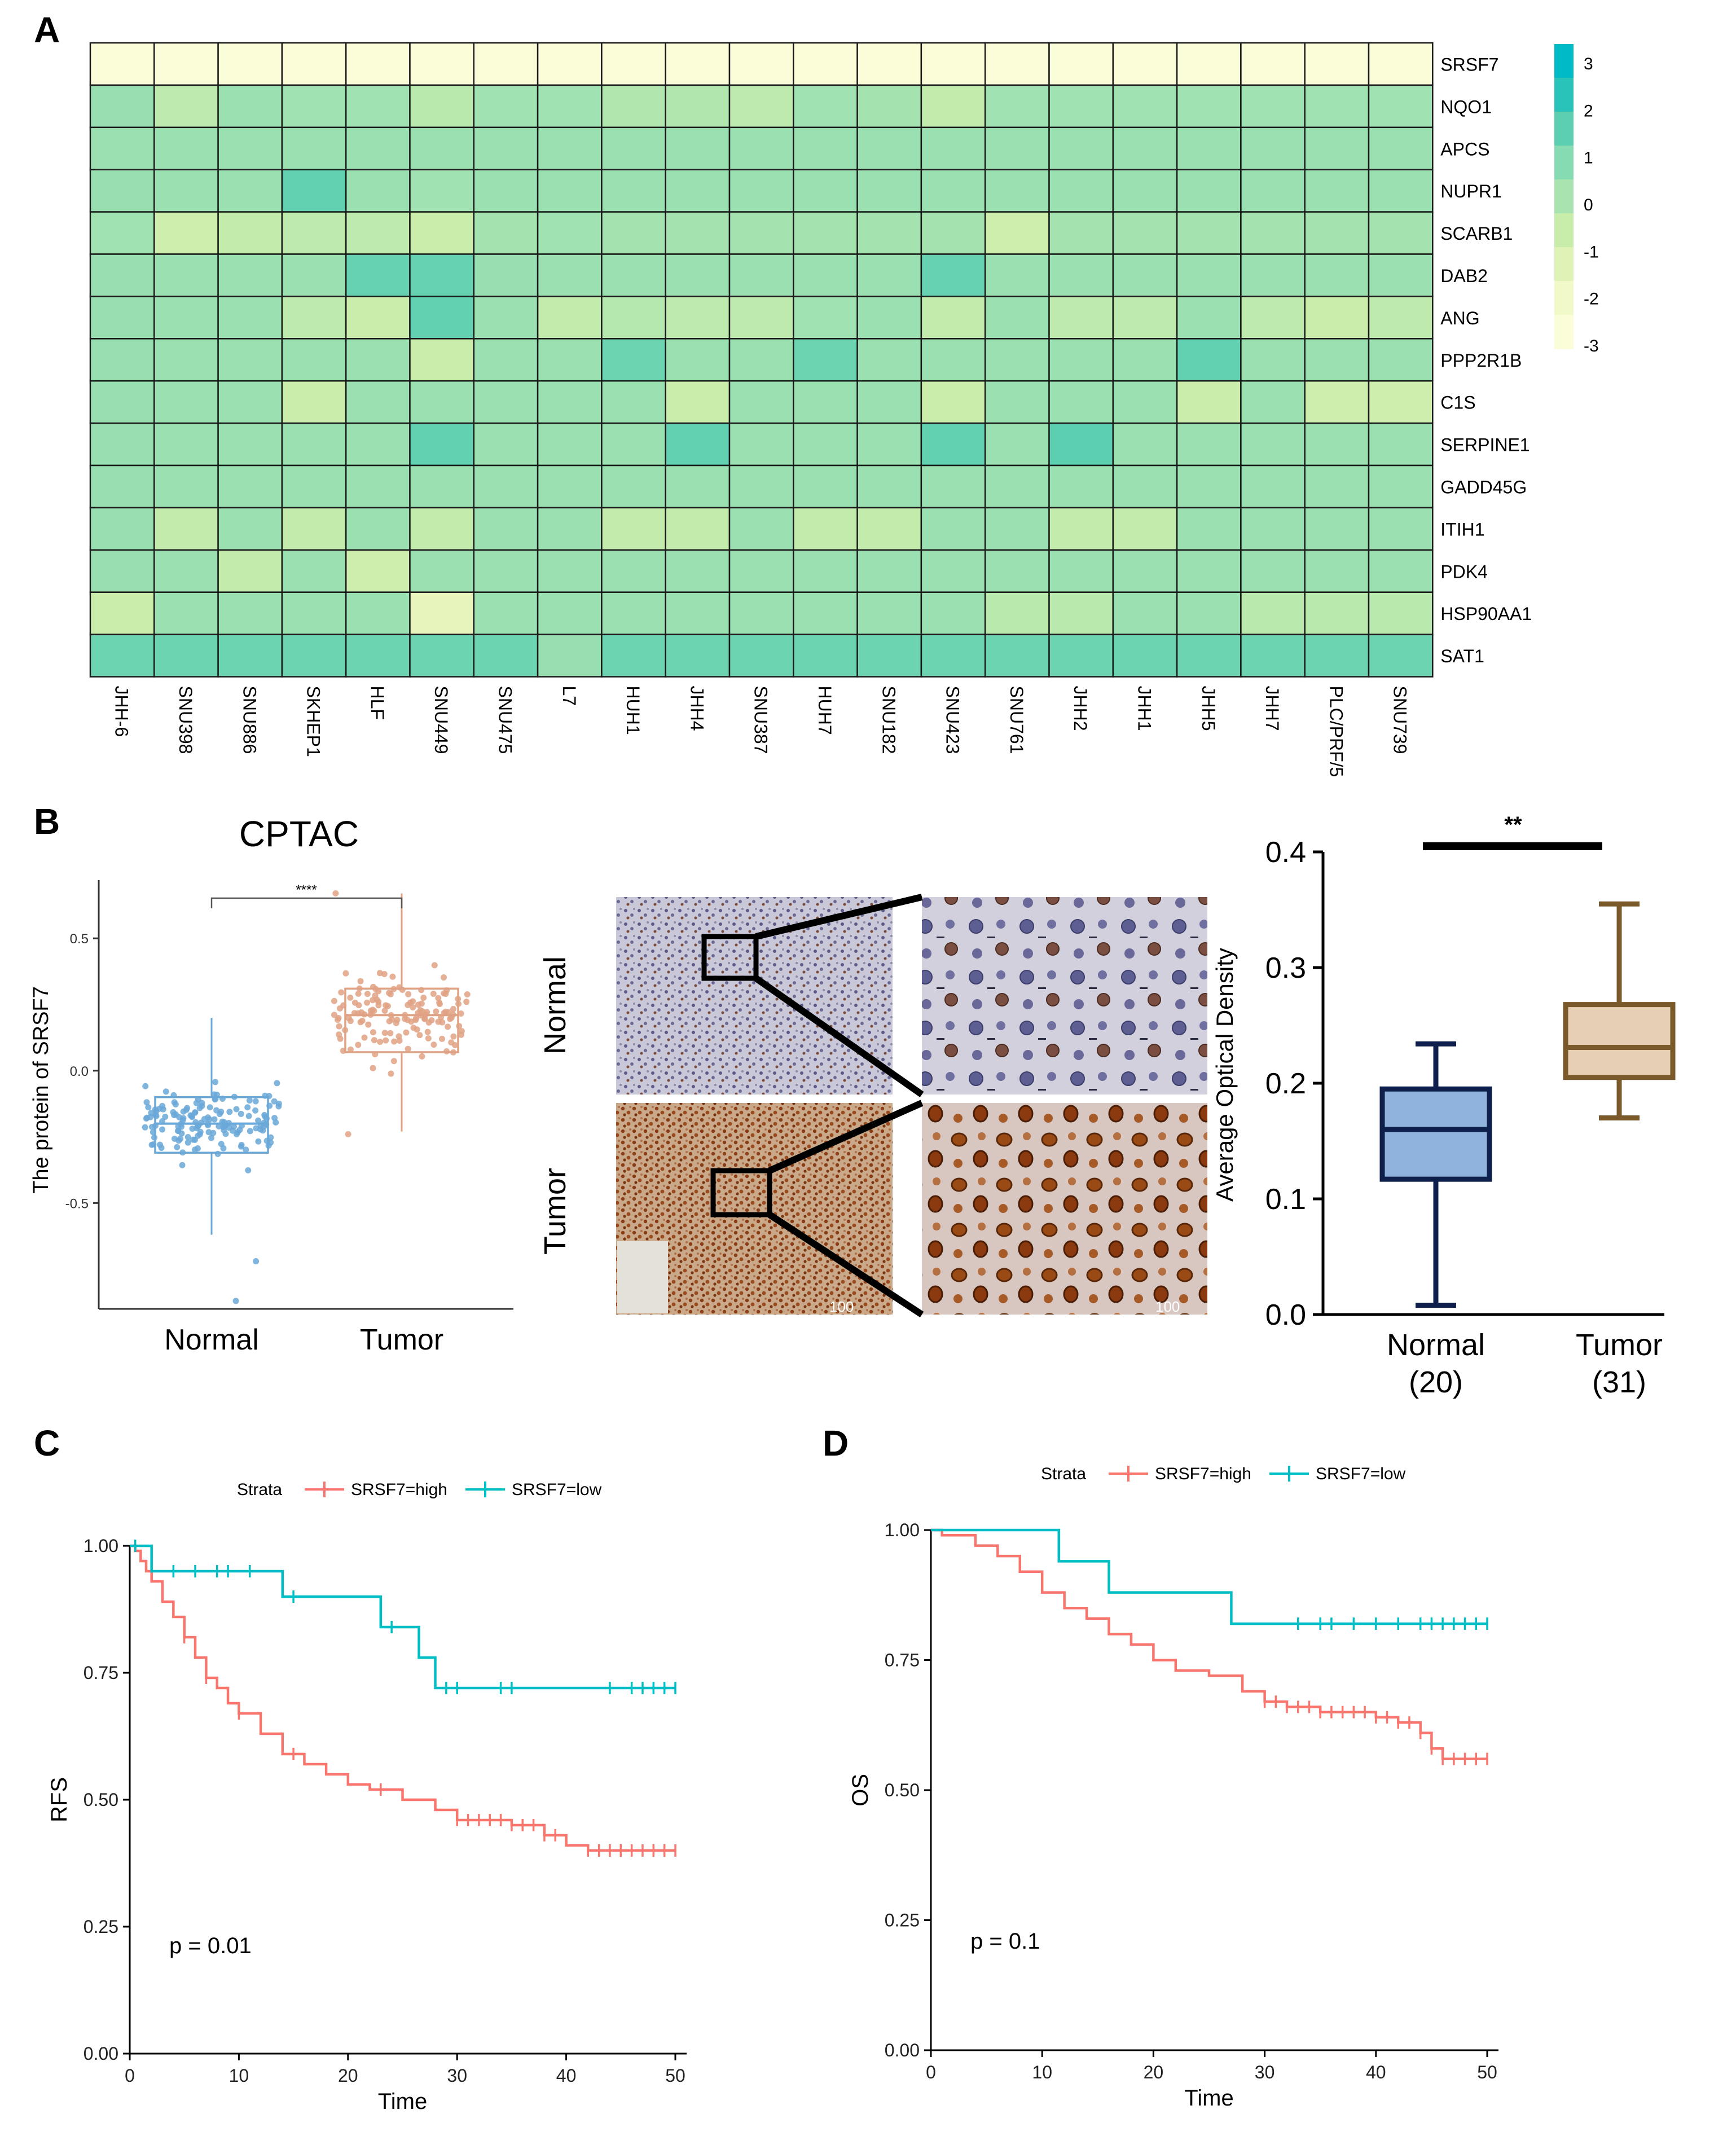  I want to click on heatmap-cell-pdk4-skhep1, so click(314, 571).